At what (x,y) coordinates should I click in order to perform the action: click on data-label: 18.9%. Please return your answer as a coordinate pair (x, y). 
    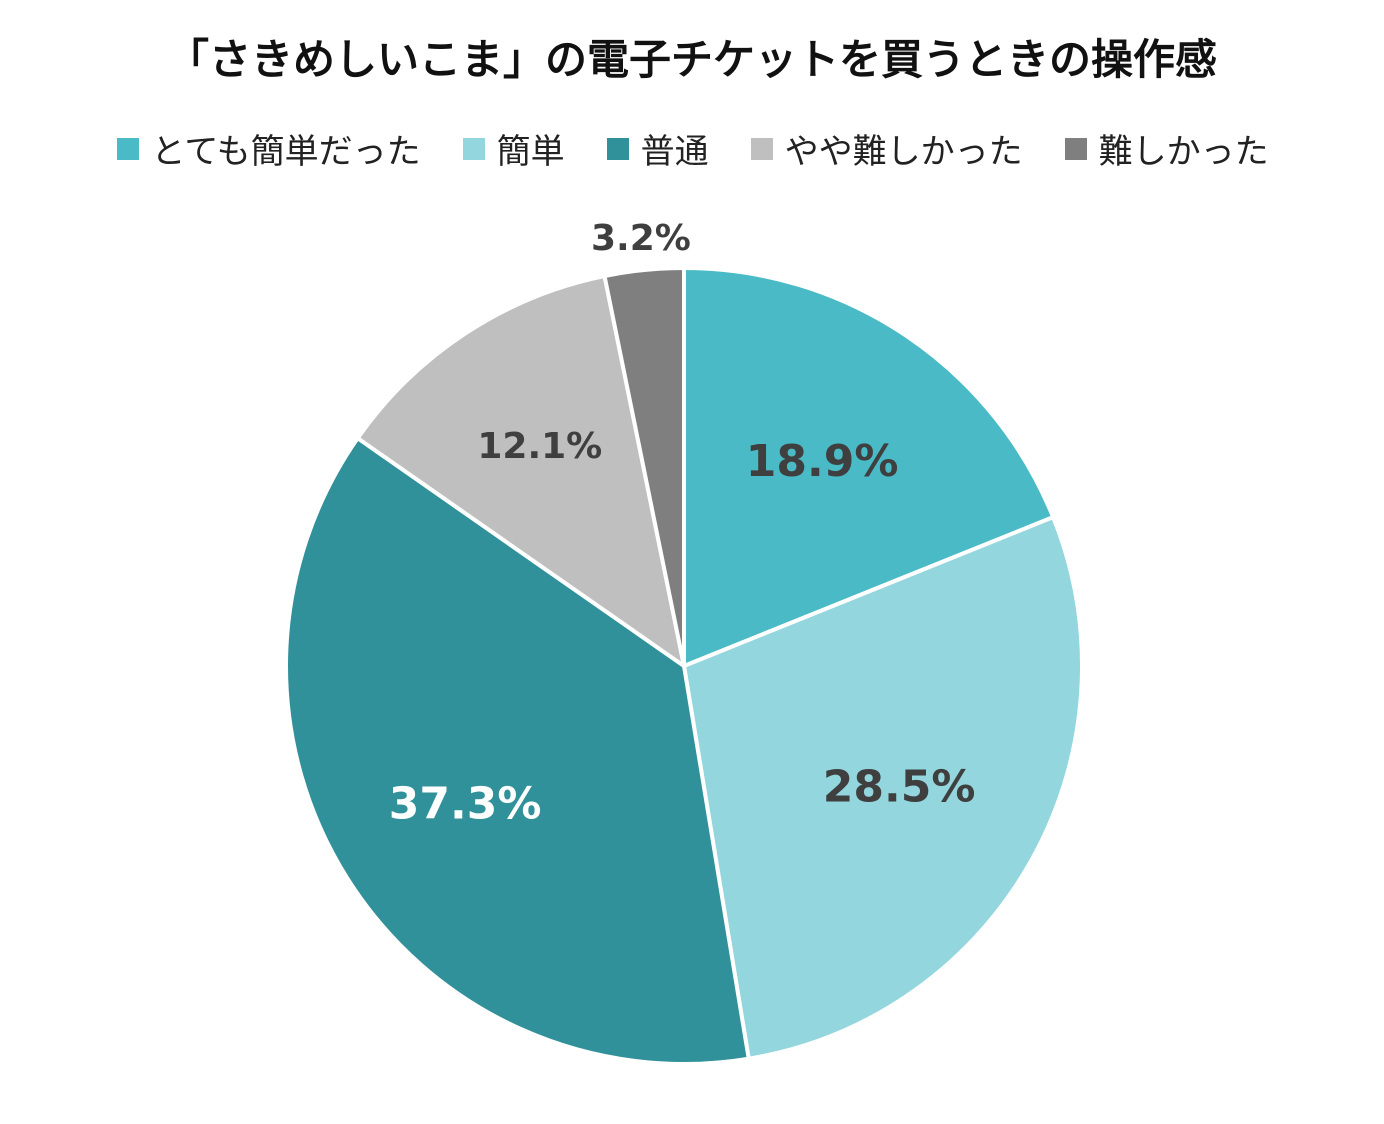
    Looking at the image, I should click on (822, 461).